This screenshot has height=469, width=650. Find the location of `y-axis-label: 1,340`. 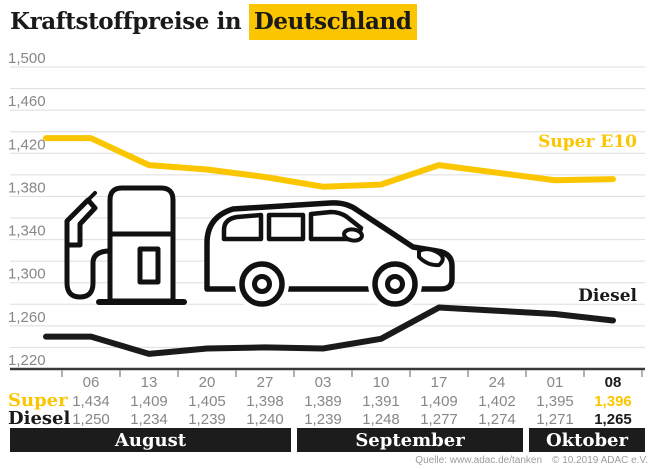

y-axis-label: 1,340 is located at coordinates (27, 231).